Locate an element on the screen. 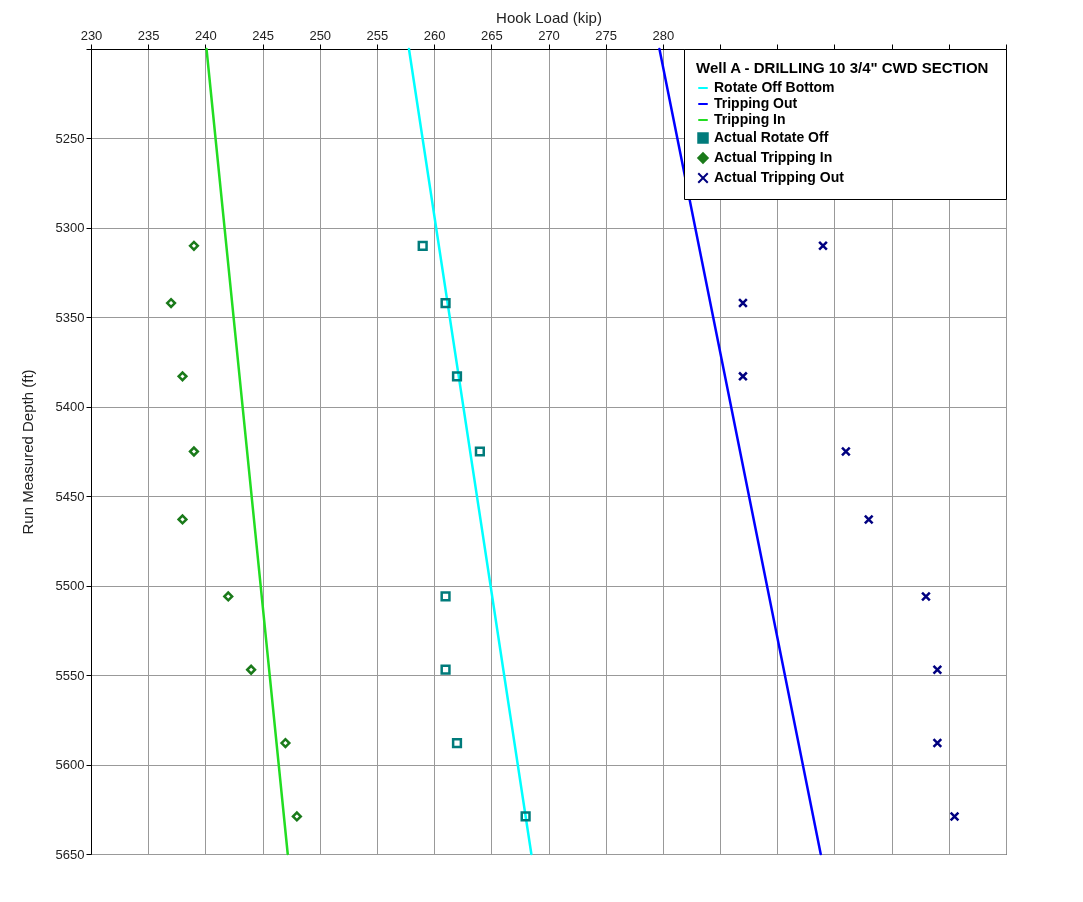  legend-label: Rotate Off Bottom is located at coordinates (774, 87).